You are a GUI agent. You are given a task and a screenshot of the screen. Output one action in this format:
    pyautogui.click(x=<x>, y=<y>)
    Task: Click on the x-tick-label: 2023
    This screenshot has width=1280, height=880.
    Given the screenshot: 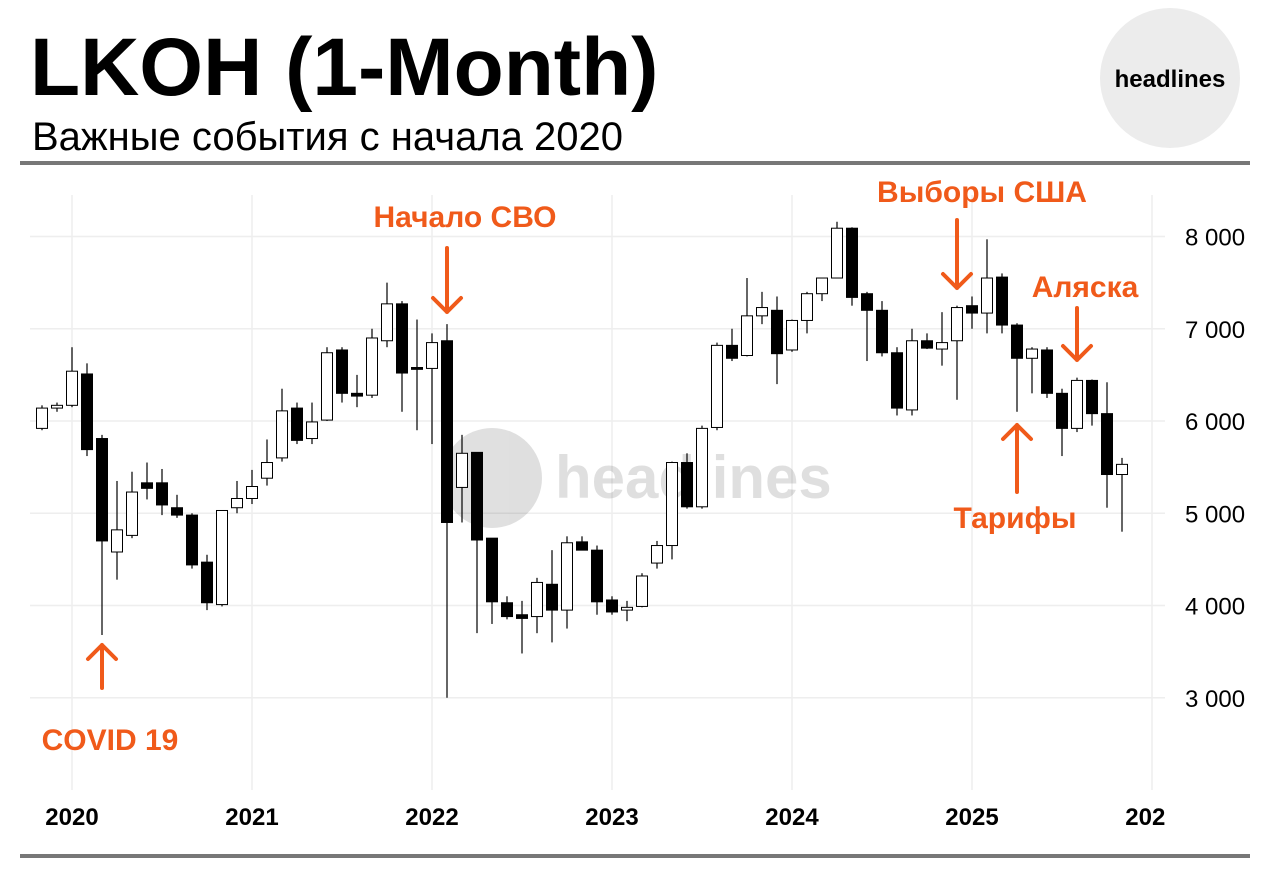 What is the action you would take?
    pyautogui.click(x=611, y=817)
    